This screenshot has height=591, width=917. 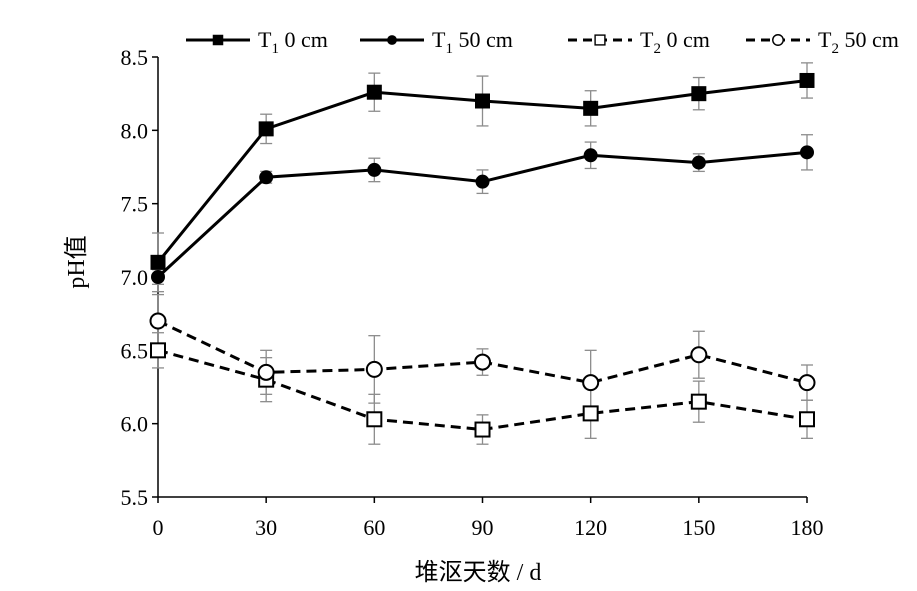 I want to click on legend-item: T2 50 cm, so click(x=822, y=42).